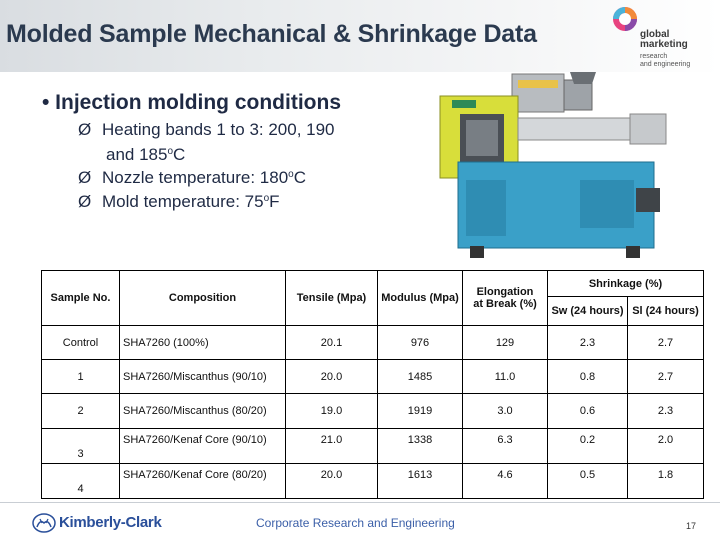 This screenshot has width=720, height=540. I want to click on footer-divider, so click(360, 502).